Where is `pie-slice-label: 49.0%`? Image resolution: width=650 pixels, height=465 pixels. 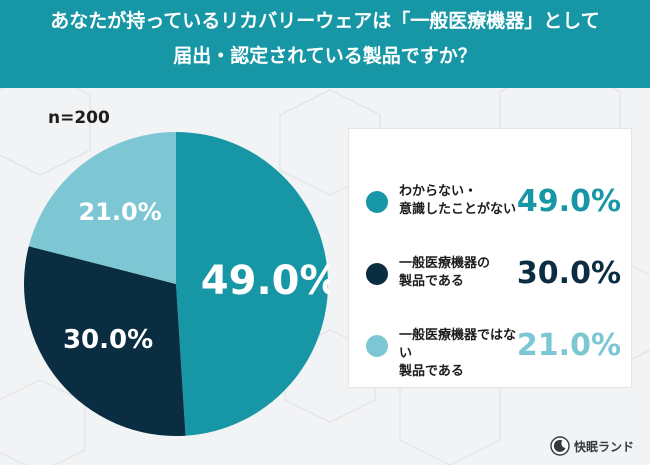 pie-slice-label: 49.0% is located at coordinates (265, 281).